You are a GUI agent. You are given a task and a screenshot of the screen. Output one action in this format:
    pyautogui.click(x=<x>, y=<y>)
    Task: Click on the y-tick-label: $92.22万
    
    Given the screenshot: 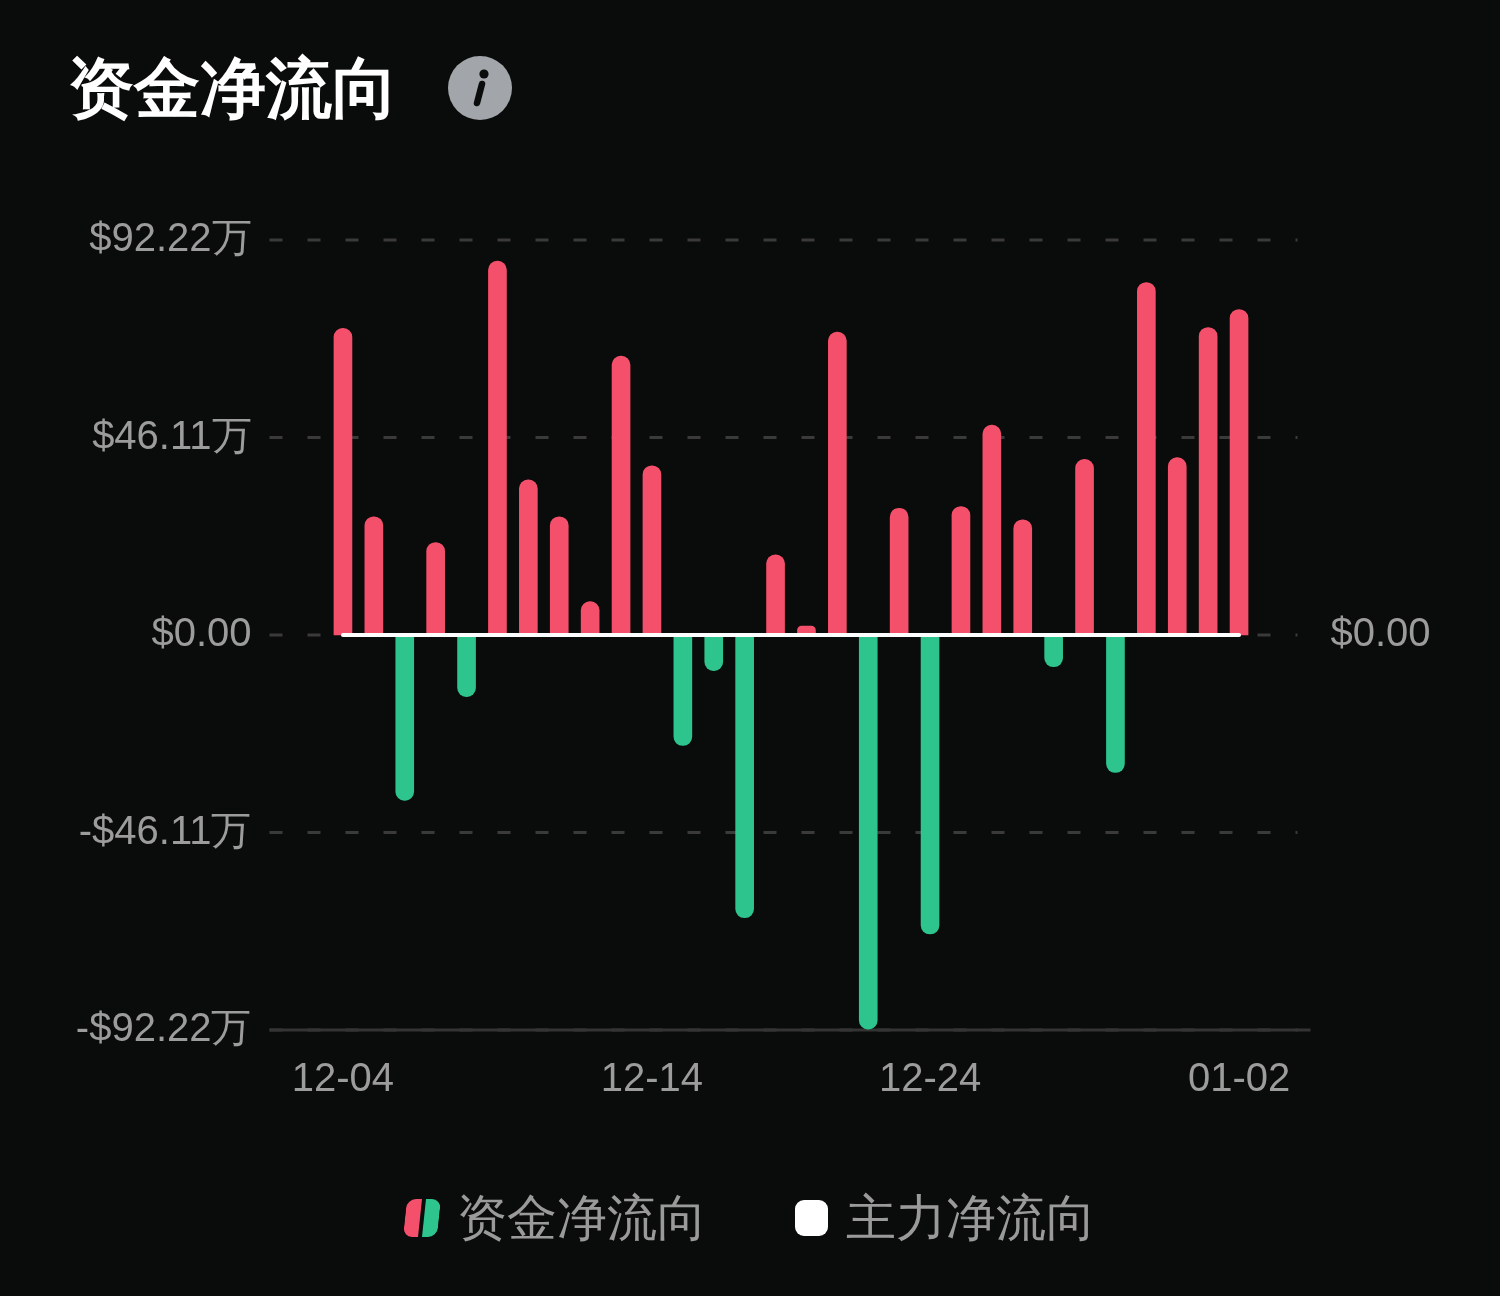 What is the action you would take?
    pyautogui.click(x=170, y=237)
    